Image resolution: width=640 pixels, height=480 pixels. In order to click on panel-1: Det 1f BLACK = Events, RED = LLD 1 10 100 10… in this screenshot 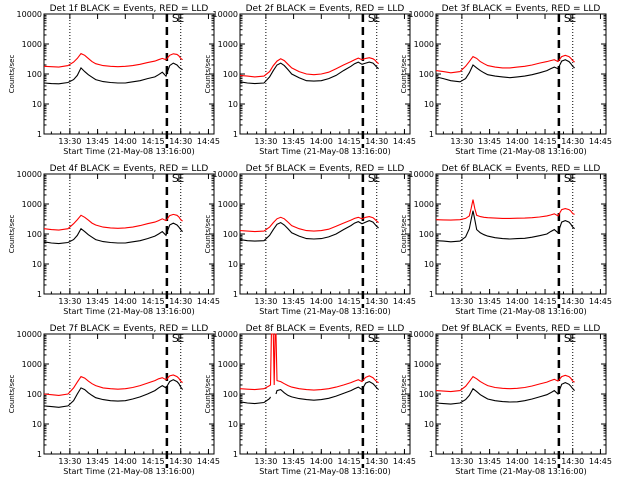, I will do `click(114, 80)`.